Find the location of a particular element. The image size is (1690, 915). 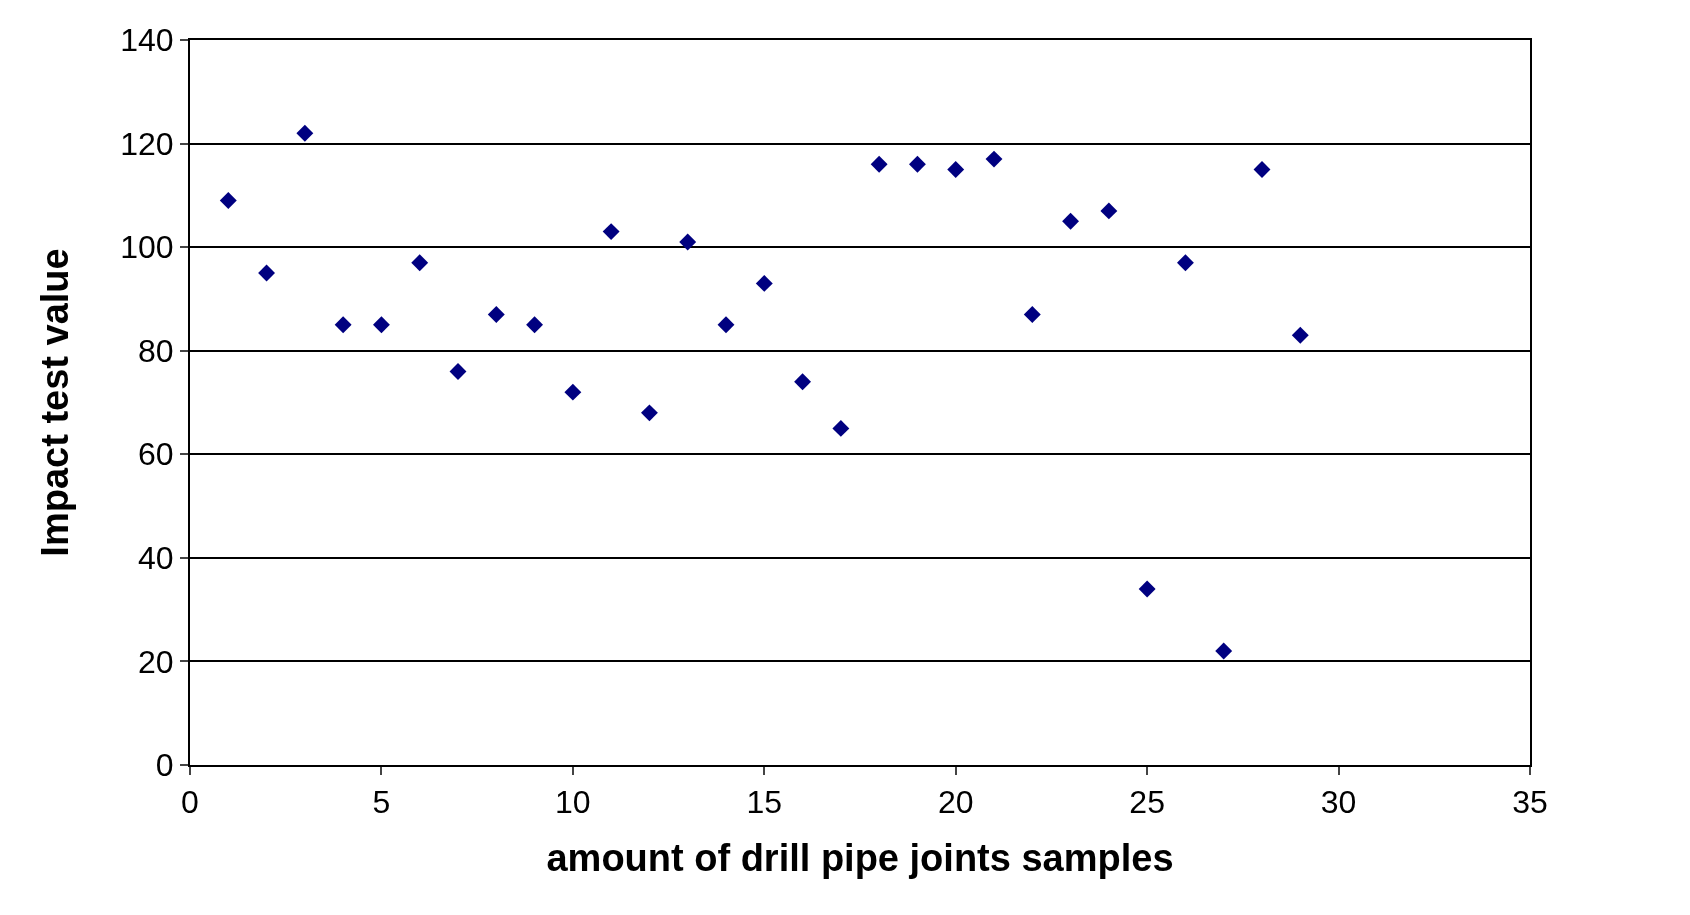

y-tick-label: 60 is located at coordinates (156, 454).